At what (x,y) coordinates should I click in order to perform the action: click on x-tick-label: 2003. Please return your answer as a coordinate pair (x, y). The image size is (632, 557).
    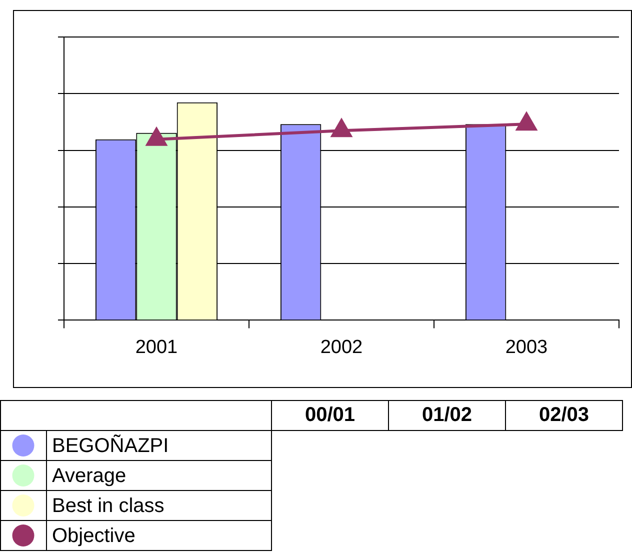
    Looking at the image, I should click on (526, 347).